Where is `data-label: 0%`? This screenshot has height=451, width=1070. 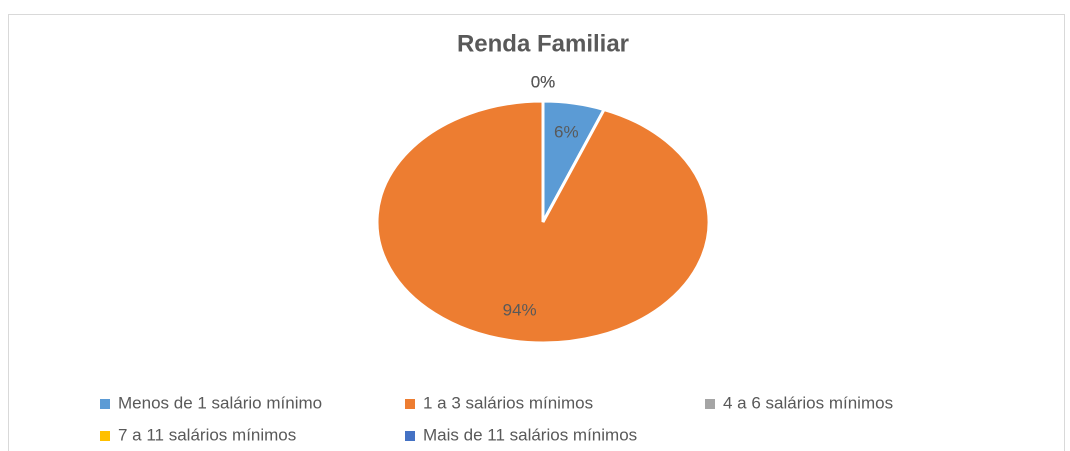 data-label: 0% is located at coordinates (543, 81).